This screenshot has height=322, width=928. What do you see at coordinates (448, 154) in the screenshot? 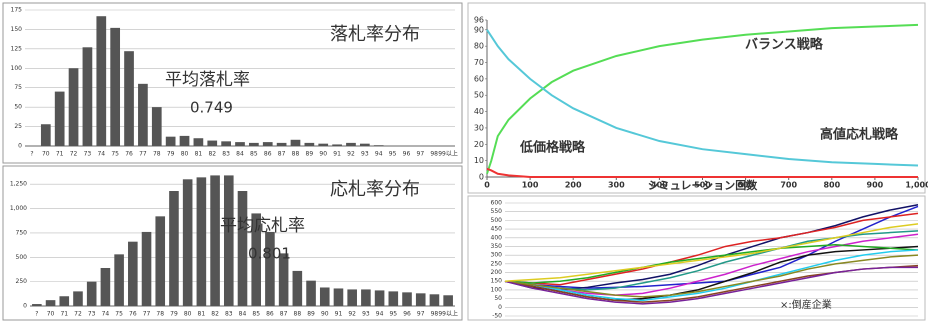
I see `x-tick-label: 99以上` at bounding box center [448, 154].